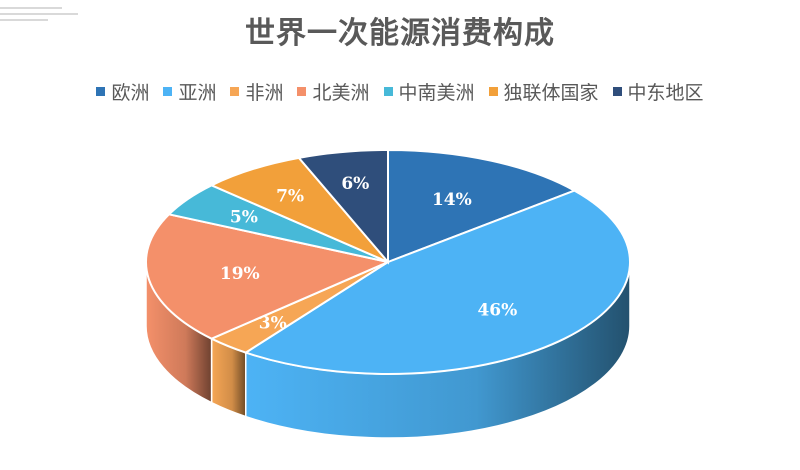 The height and width of the screenshot is (470, 800). What do you see at coordinates (39, 14) in the screenshot?
I see `decorative-lines` at bounding box center [39, 14].